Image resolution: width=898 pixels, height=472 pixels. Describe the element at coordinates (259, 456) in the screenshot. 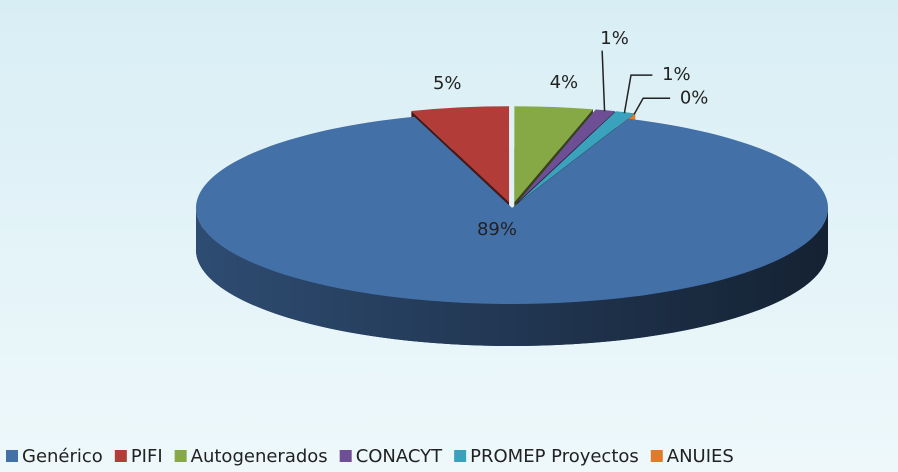

I see `legend-label: Autogenerados` at that location.